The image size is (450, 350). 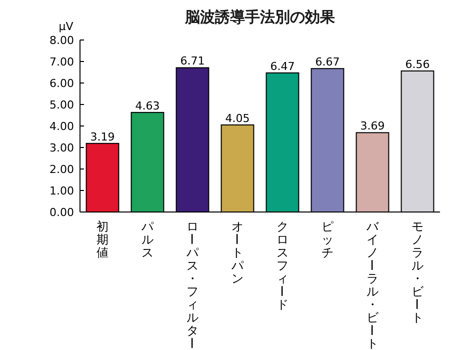 What do you see at coordinates (191, 284) in the screenshot?
I see `category-label: ローパス・フィルター` at bounding box center [191, 284].